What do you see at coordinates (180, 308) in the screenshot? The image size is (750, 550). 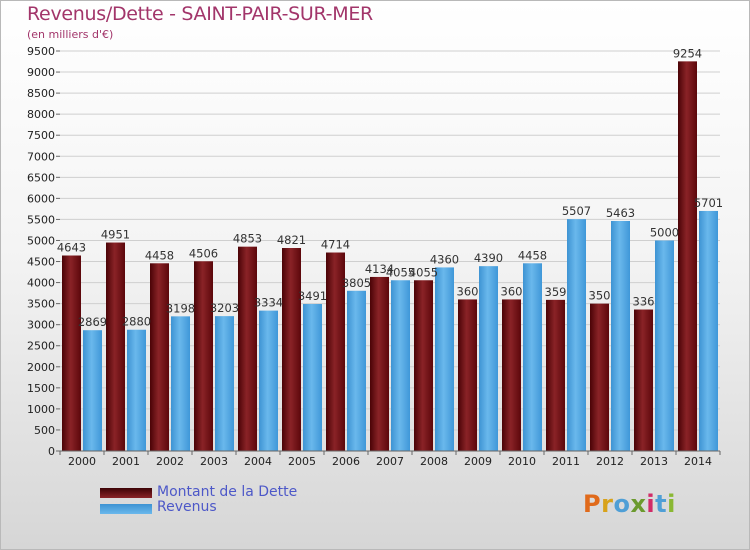 I see `data-label-revenus-2002: 3198` at bounding box center [180, 308].